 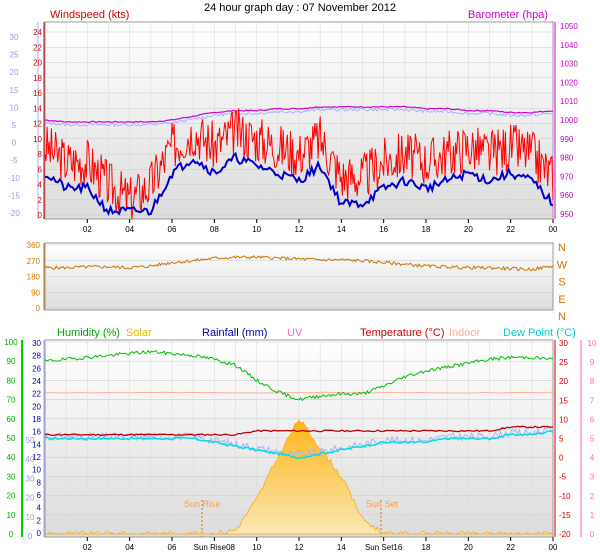 What do you see at coordinates (14, 213) in the screenshot?
I see `wind-blue-tick-label: -20` at bounding box center [14, 213].